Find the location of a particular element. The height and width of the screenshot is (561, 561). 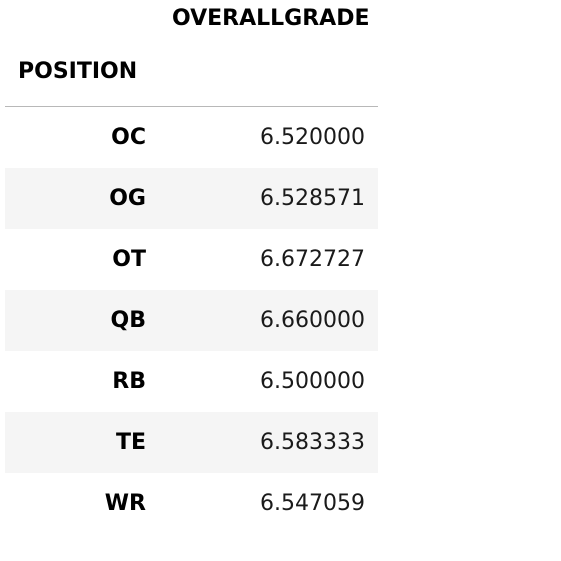

row-value: 6.528571 is located at coordinates (312, 198).